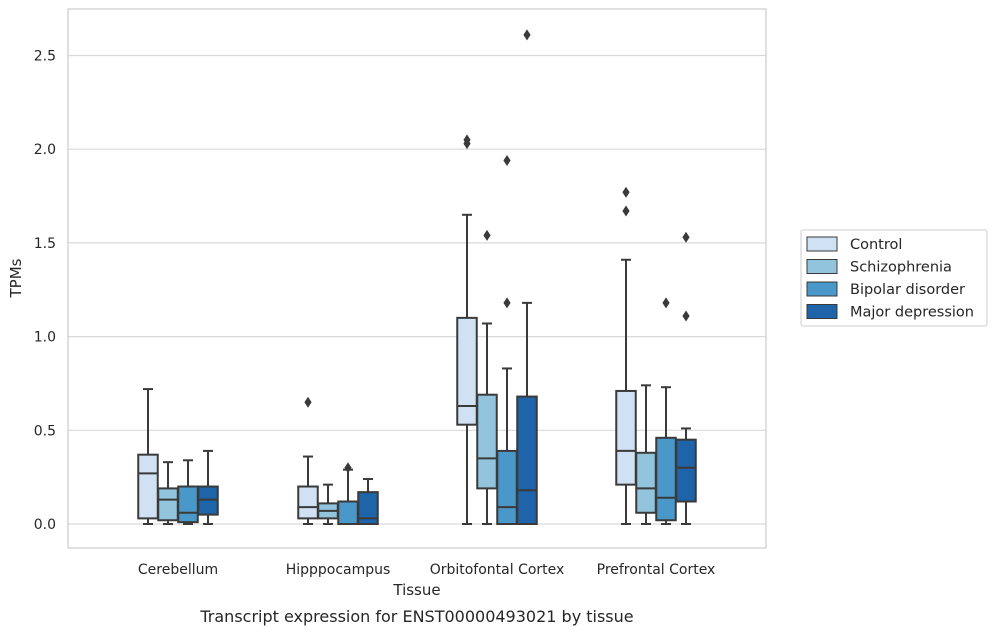 The height and width of the screenshot is (638, 997). Describe the element at coordinates (416, 590) in the screenshot. I see `x-axis-label: Tissue` at that location.